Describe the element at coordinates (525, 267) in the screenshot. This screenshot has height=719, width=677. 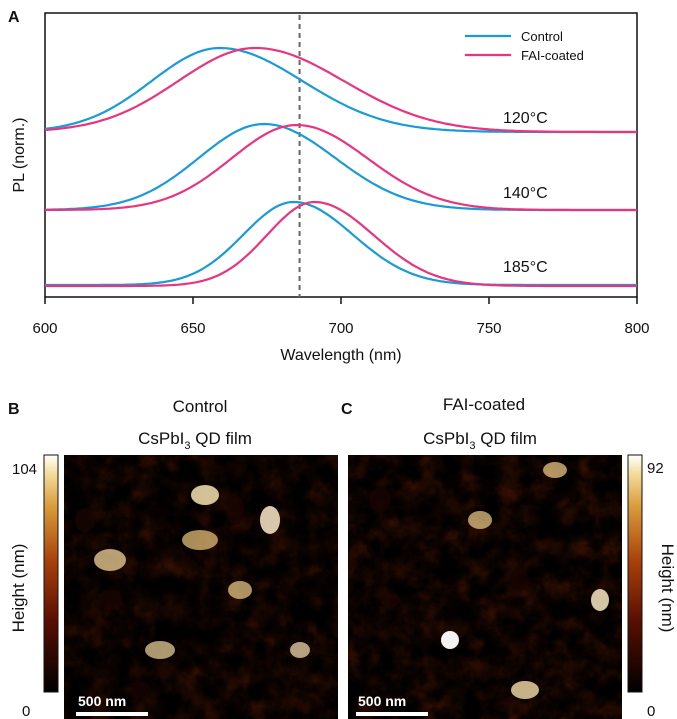
I see `temp-label-185: 185°C` at that location.